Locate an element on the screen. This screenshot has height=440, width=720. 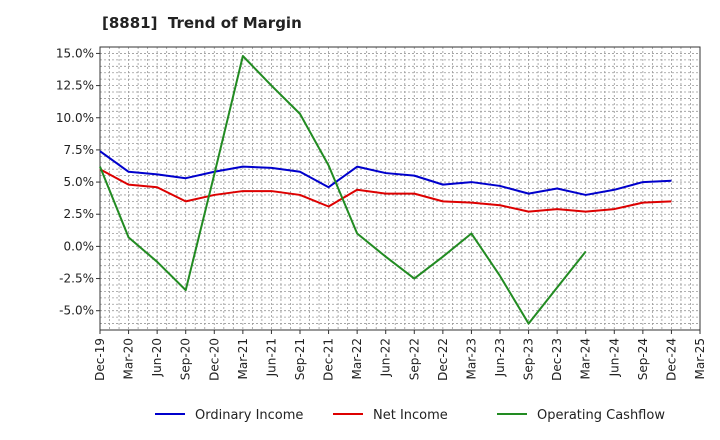
series-line-net-income is located at coordinates (385, 190).